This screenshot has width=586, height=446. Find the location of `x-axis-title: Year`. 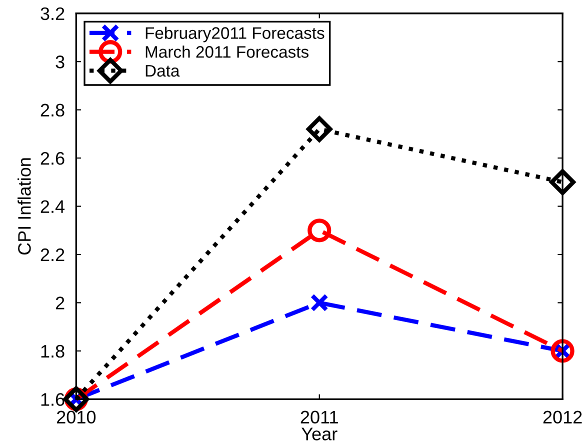

x-axis-title: Year is located at coordinates (320, 434).